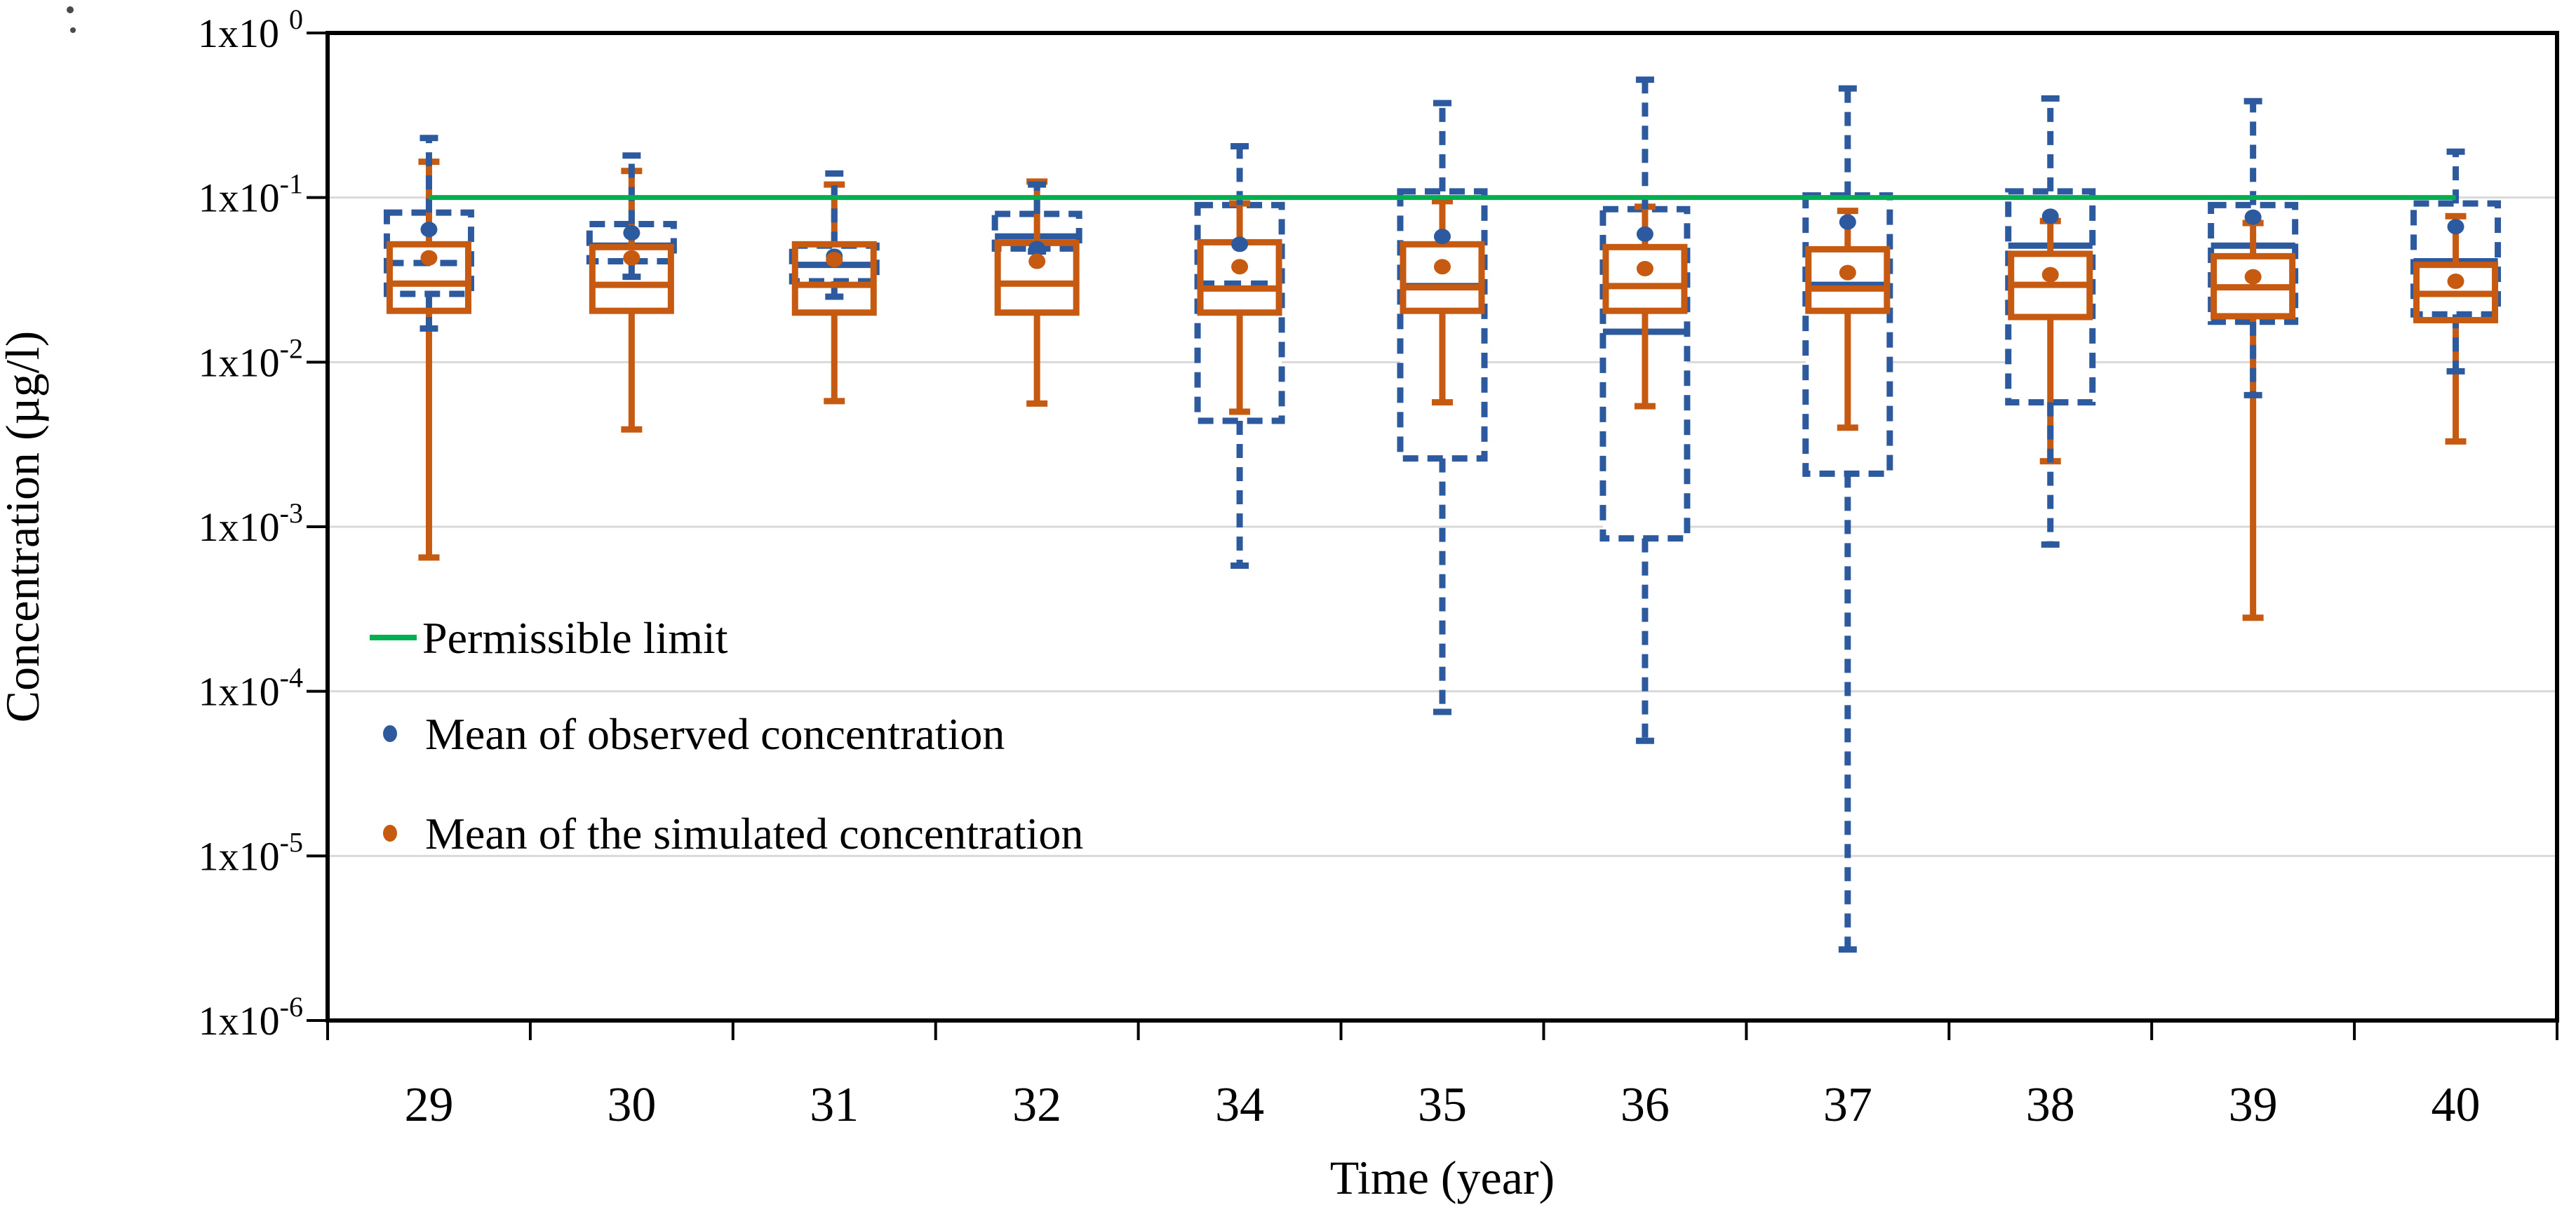 The image size is (2576, 1226). I want to click on y-tick-label: 1x10⁻², so click(251, 358).